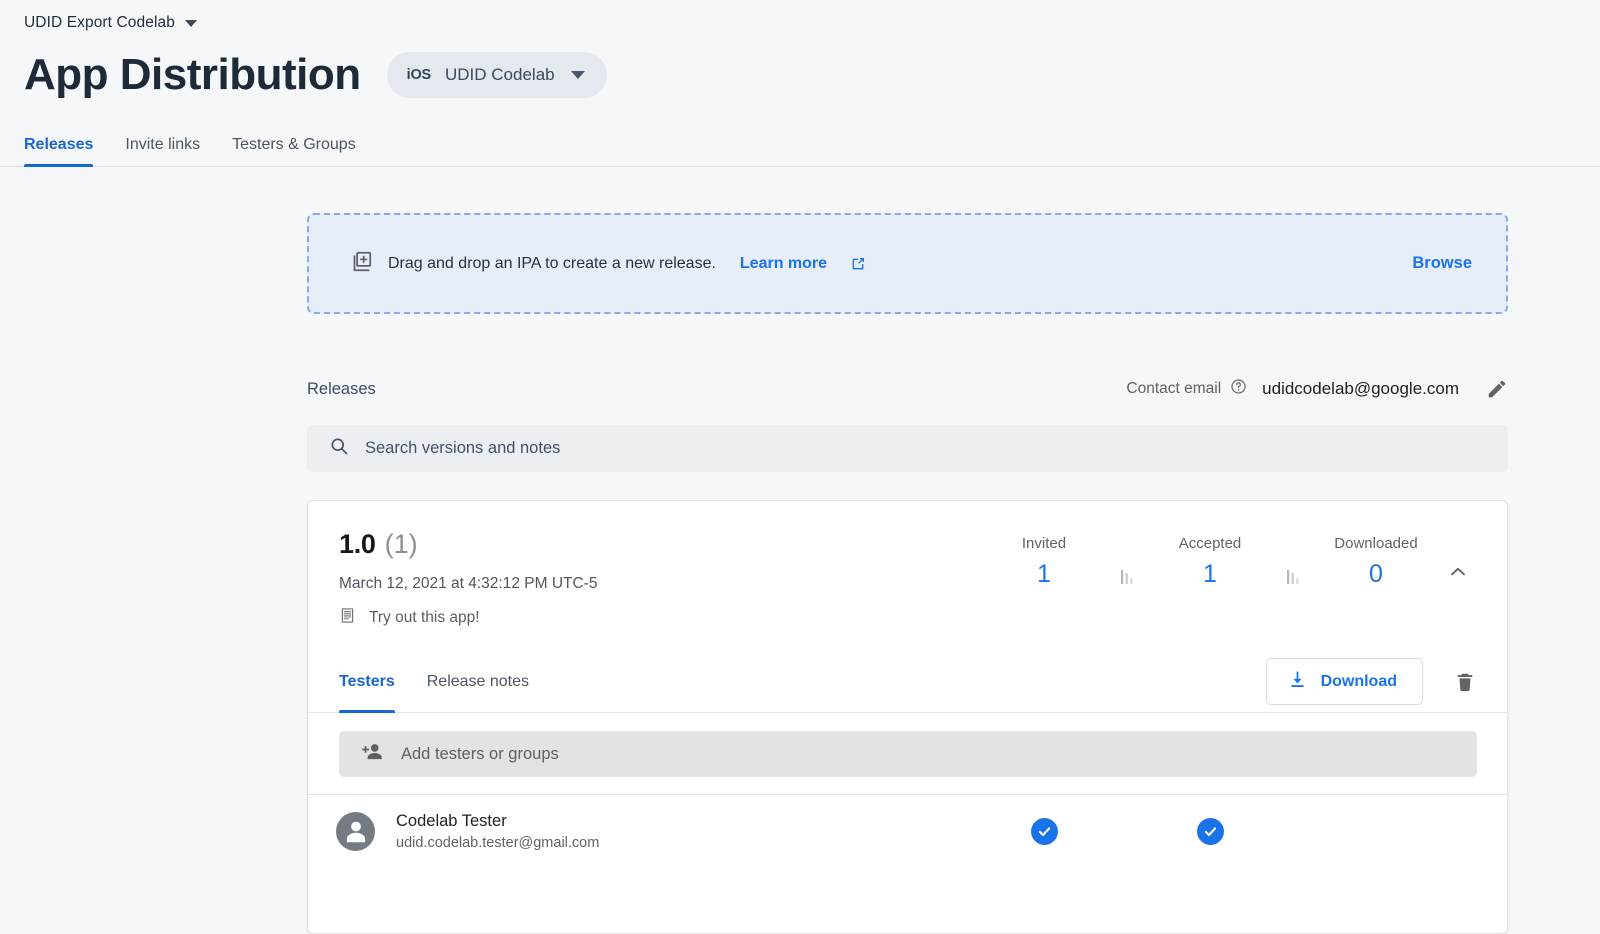 This screenshot has height=934, width=1600. Describe the element at coordinates (498, 842) in the screenshot. I see `tester-email: udid.codelab.tester@gmail.com` at that location.